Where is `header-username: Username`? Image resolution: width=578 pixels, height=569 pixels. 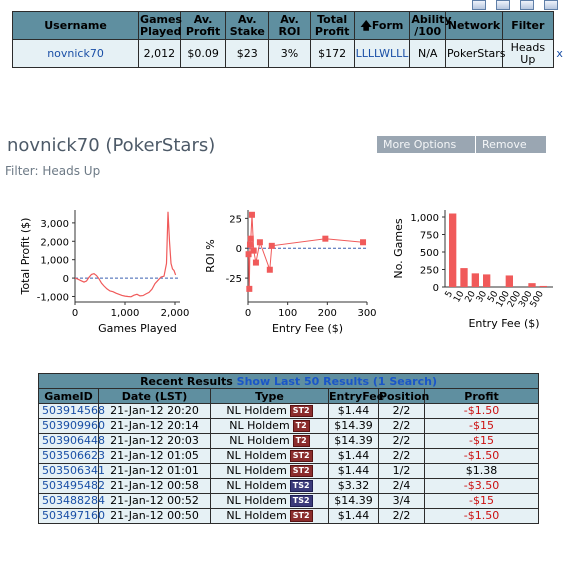 header-username: Username is located at coordinates (75, 25).